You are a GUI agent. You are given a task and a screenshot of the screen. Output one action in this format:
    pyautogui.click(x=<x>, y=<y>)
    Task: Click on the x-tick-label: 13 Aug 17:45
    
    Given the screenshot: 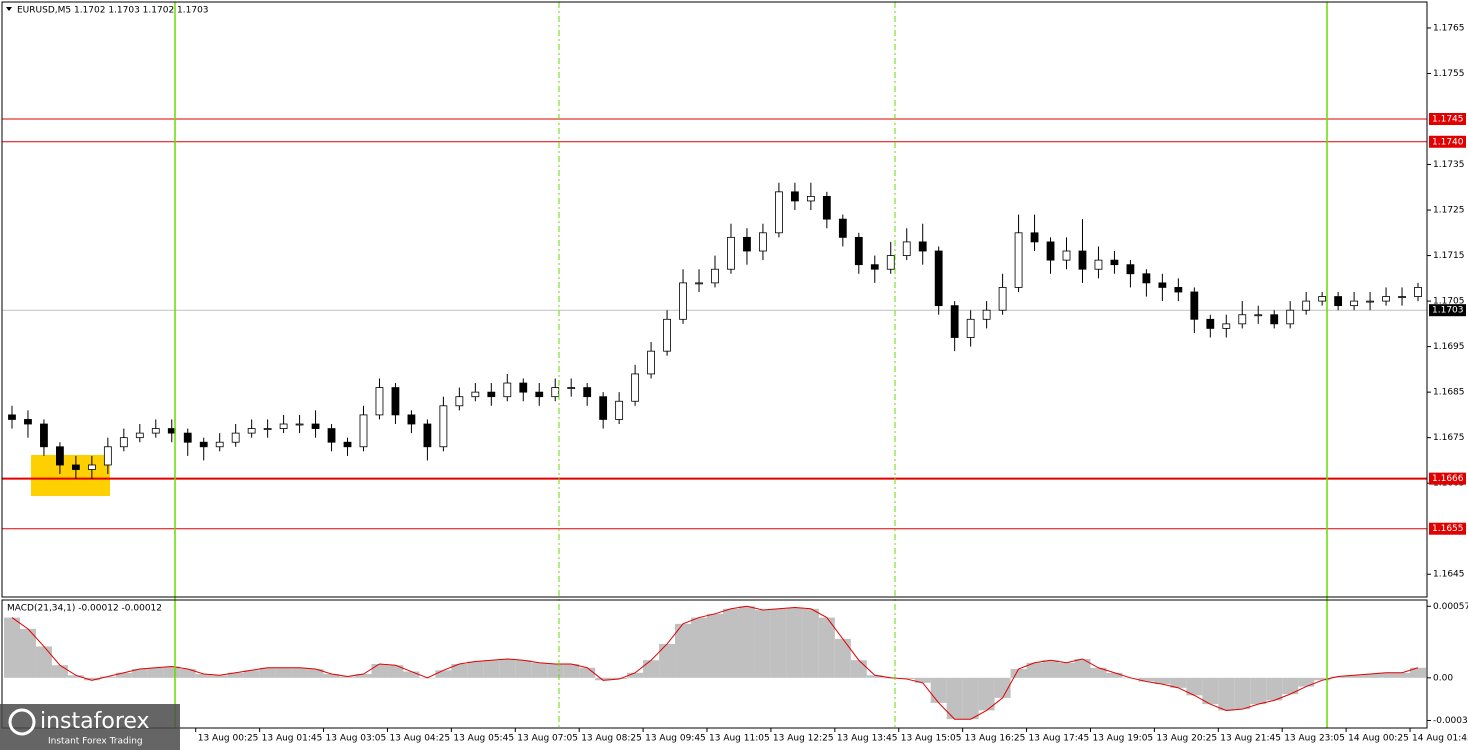 What is the action you would take?
    pyautogui.click(x=1059, y=739)
    